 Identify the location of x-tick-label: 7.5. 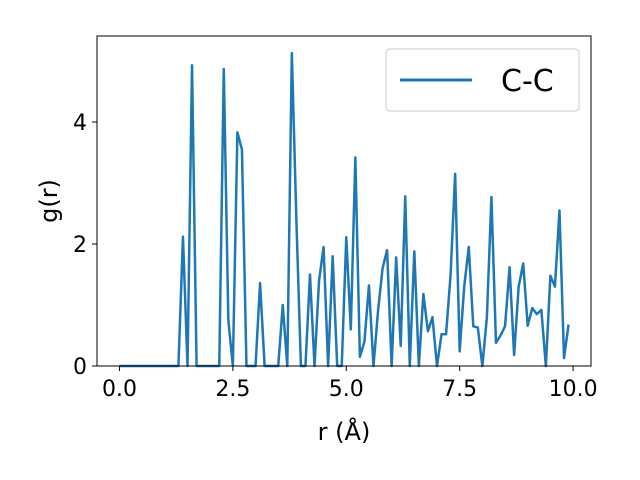
(459, 389).